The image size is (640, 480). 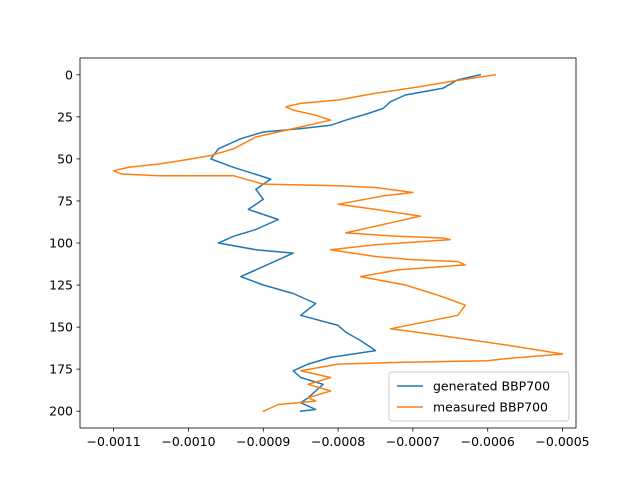 What do you see at coordinates (490, 407) in the screenshot?
I see `legend-label-measured: measured BBP700` at bounding box center [490, 407].